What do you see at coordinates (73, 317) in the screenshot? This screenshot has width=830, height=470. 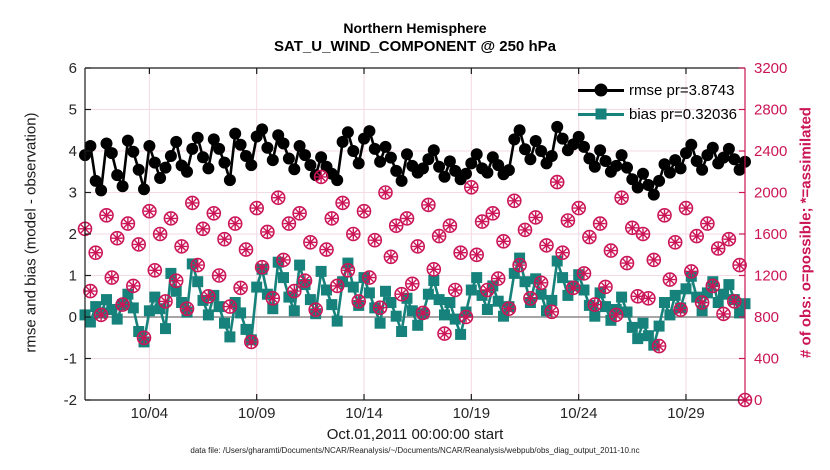 I see `y-left-tick-label: 0` at bounding box center [73, 317].